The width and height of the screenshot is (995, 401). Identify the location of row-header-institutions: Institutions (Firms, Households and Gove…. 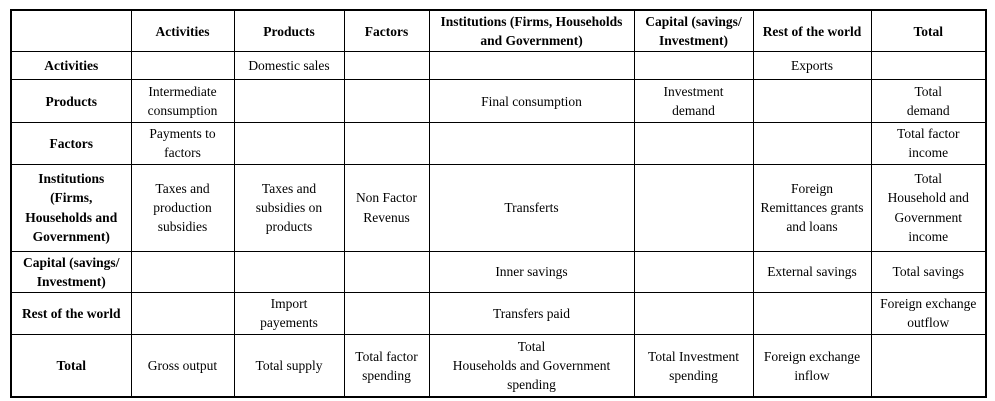
(71, 207).